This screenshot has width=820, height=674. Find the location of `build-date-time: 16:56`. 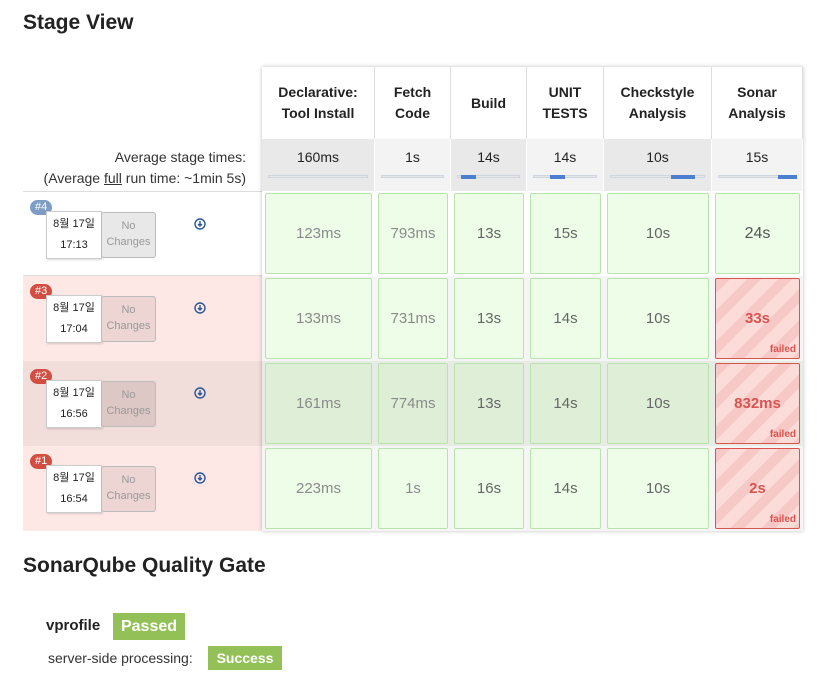

build-date-time: 16:56 is located at coordinates (74, 414).